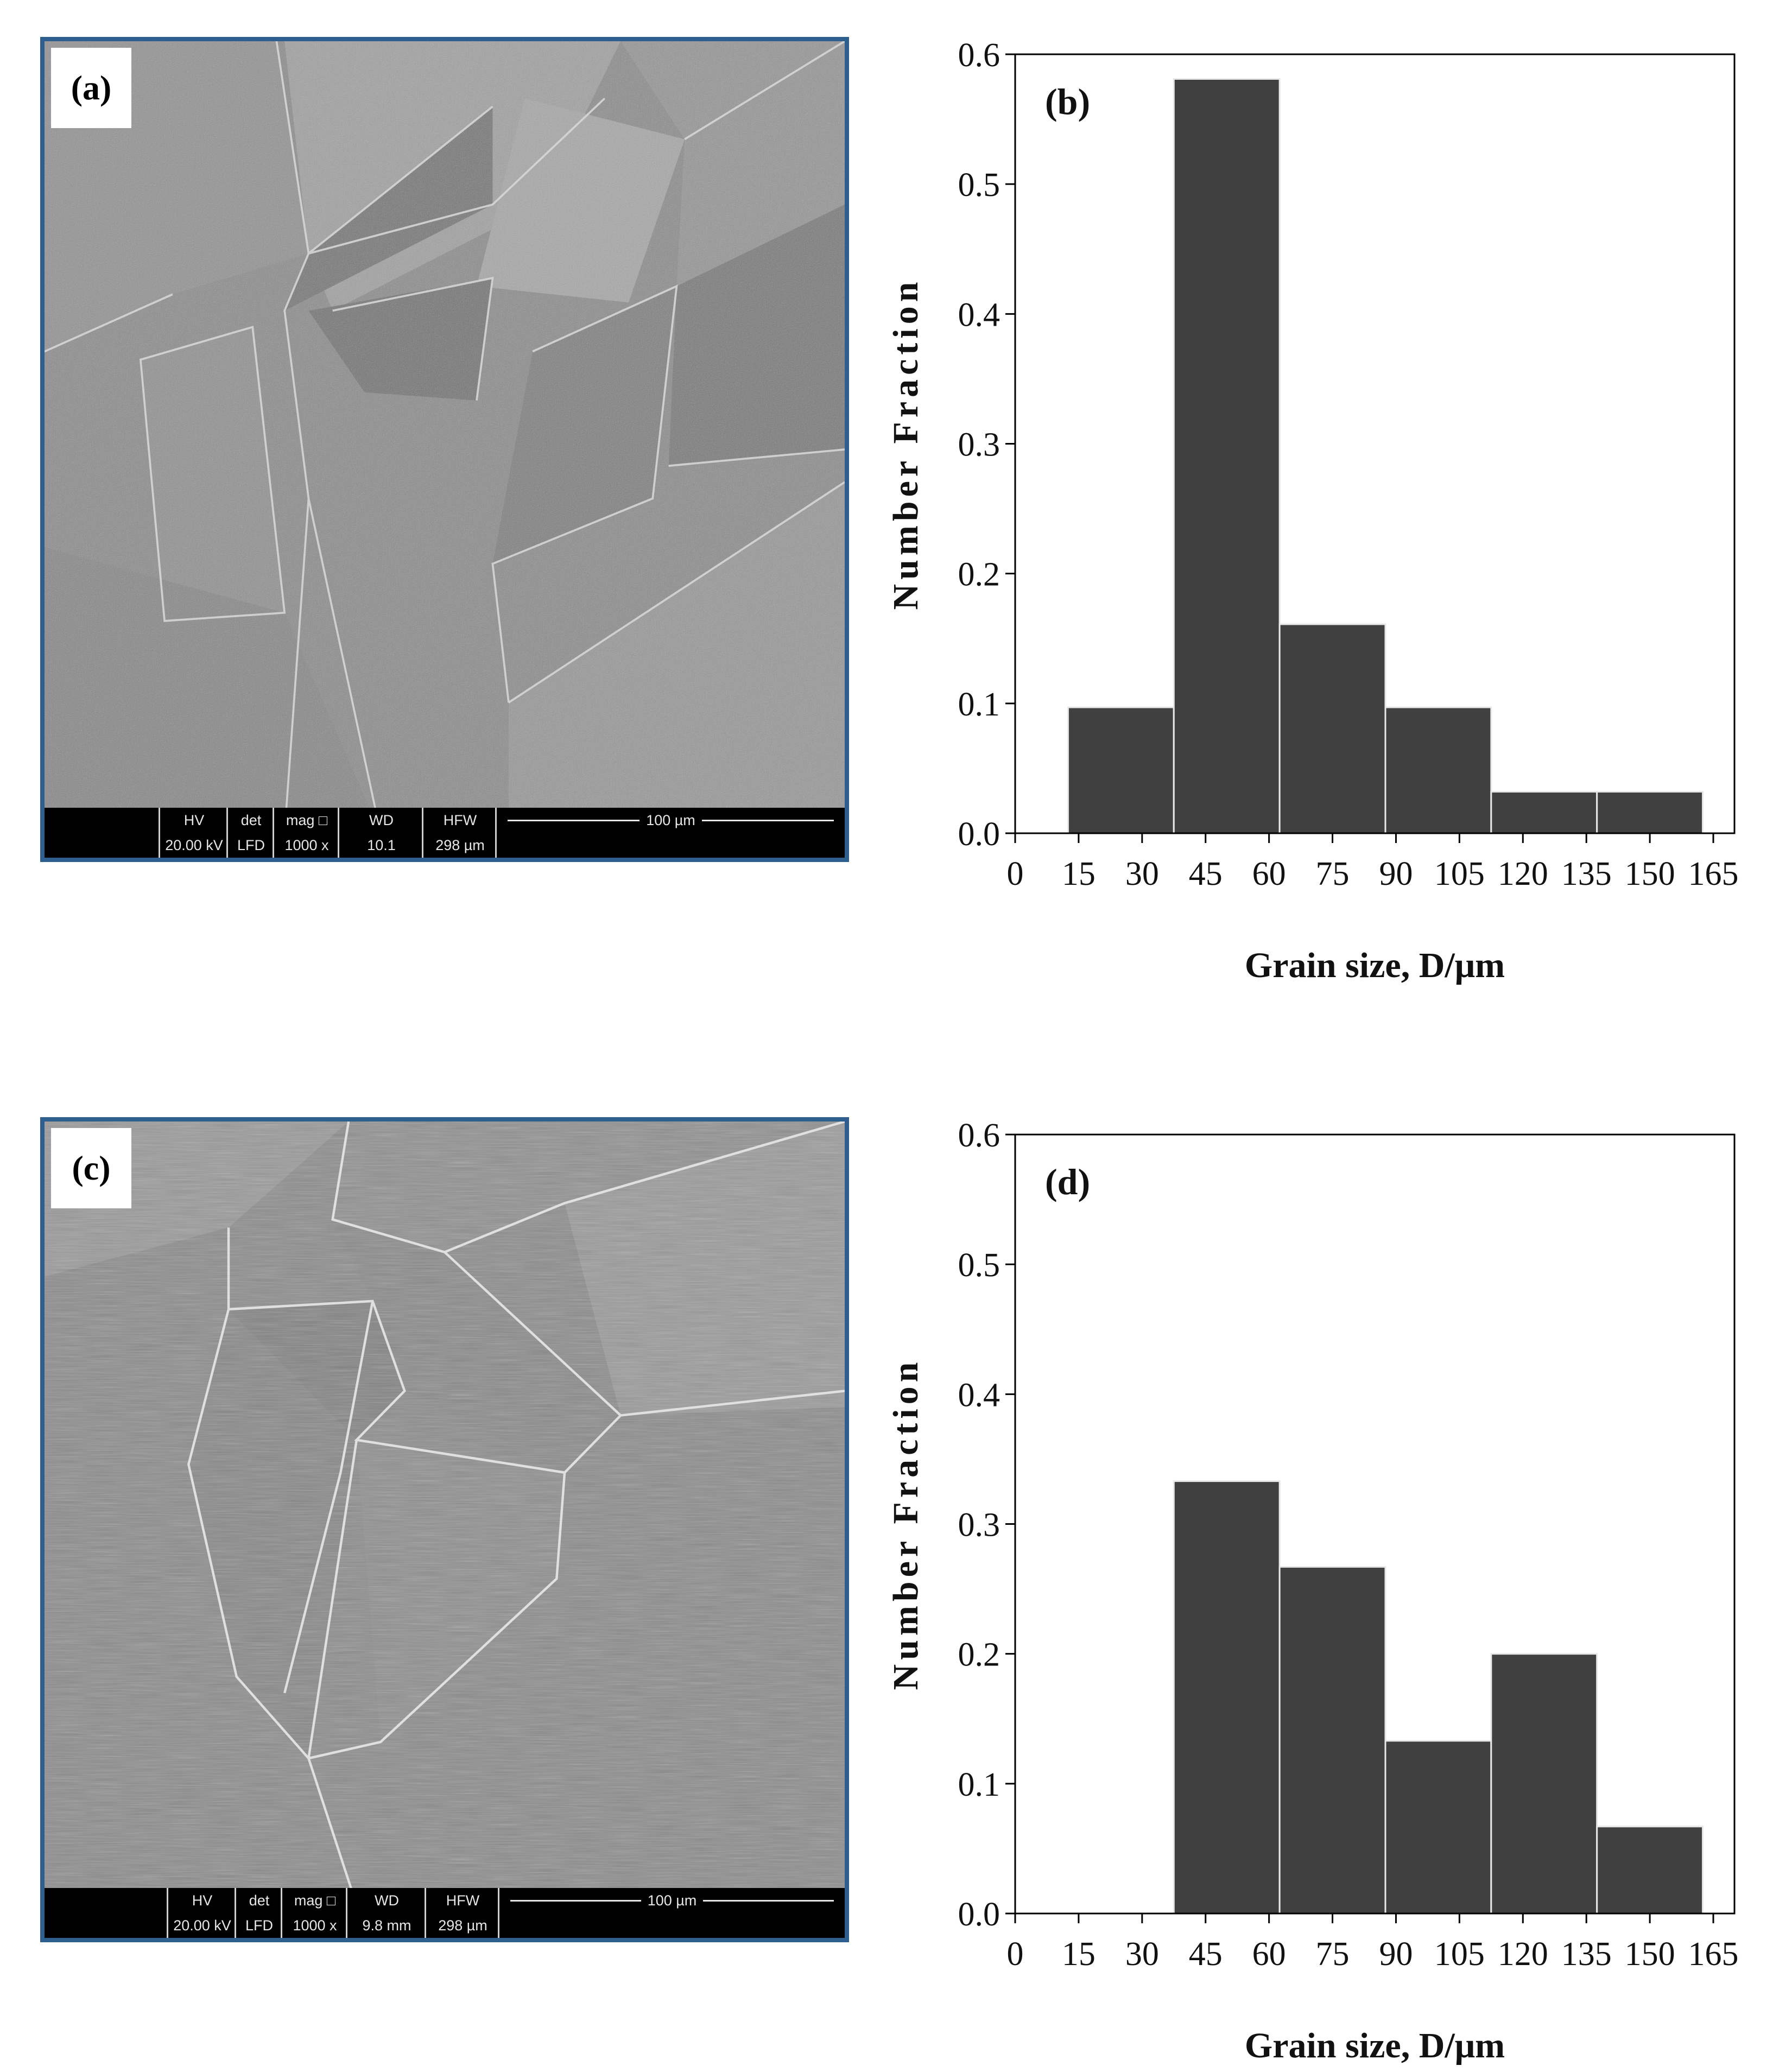 This screenshot has height=2072, width=1773. What do you see at coordinates (671, 1913) in the screenshot?
I see `scale-bar-c: 100 µm` at bounding box center [671, 1913].